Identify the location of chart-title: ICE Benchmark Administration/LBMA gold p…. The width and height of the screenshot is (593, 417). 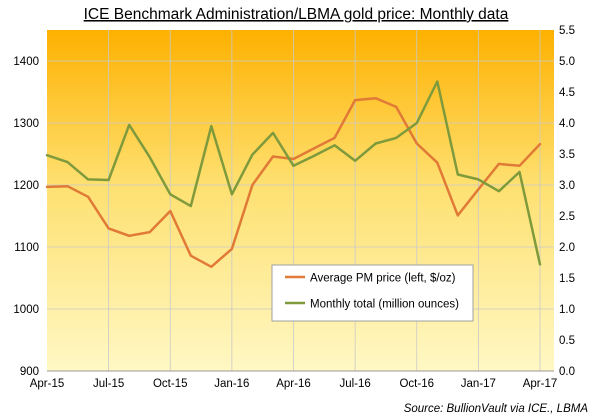
(296, 14).